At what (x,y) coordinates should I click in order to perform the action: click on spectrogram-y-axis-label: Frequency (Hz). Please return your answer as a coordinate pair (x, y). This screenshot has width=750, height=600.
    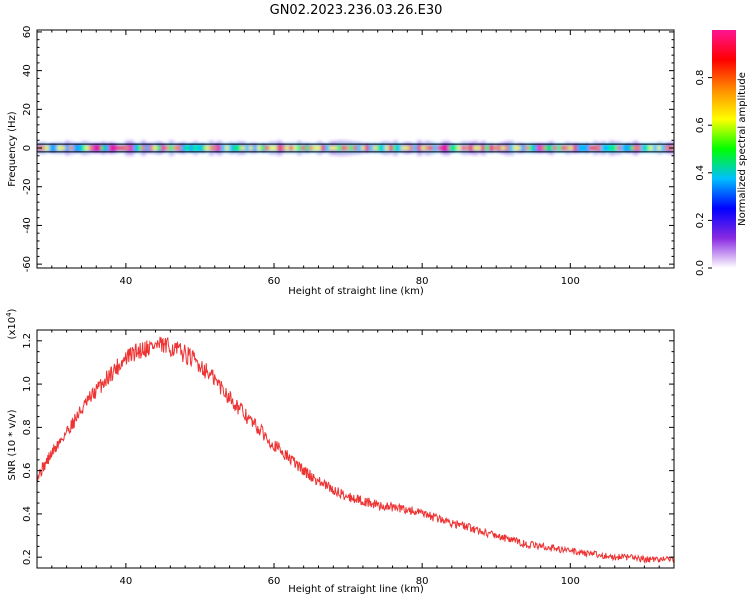
    Looking at the image, I should click on (12, 149).